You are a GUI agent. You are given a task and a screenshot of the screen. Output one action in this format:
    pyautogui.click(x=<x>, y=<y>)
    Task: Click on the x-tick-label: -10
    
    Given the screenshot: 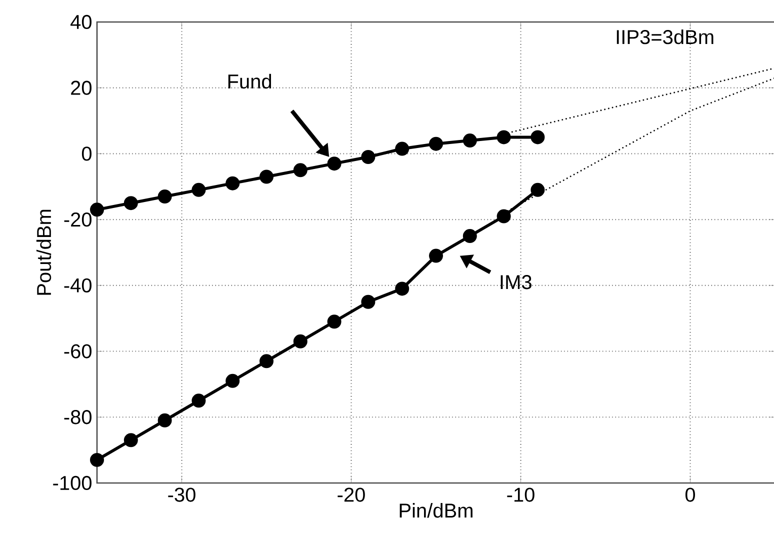 What is the action you would take?
    pyautogui.click(x=520, y=495)
    